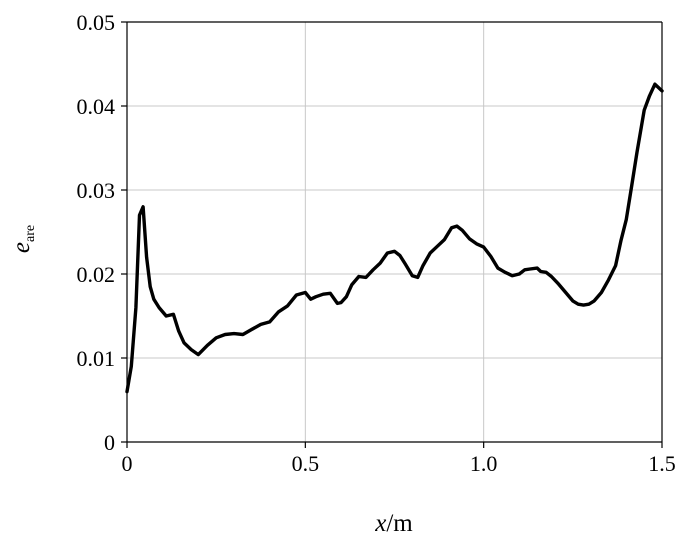 This screenshot has height=538, width=691. Describe the element at coordinates (484, 463) in the screenshot. I see `x-tick-label-2: 1.0` at that location.